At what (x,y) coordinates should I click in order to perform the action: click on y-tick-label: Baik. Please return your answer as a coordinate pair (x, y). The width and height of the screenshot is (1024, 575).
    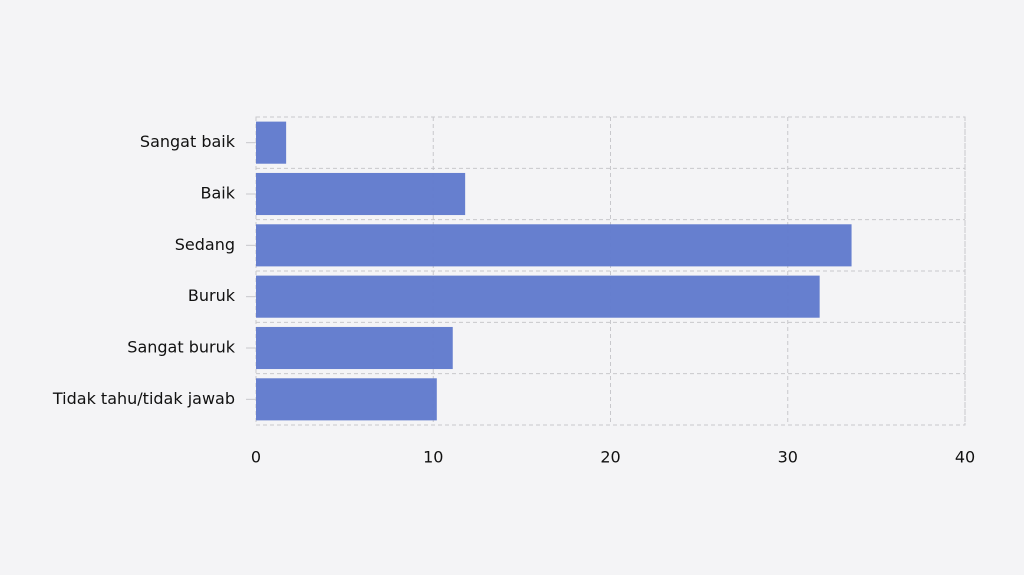
    Looking at the image, I should click on (218, 193).